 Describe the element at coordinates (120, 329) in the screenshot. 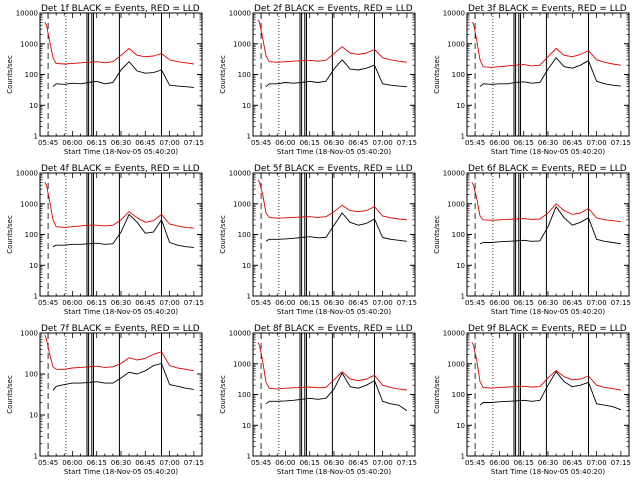

I see `panel-title: Det 7f BLACK = Events, RED = LLD` at that location.